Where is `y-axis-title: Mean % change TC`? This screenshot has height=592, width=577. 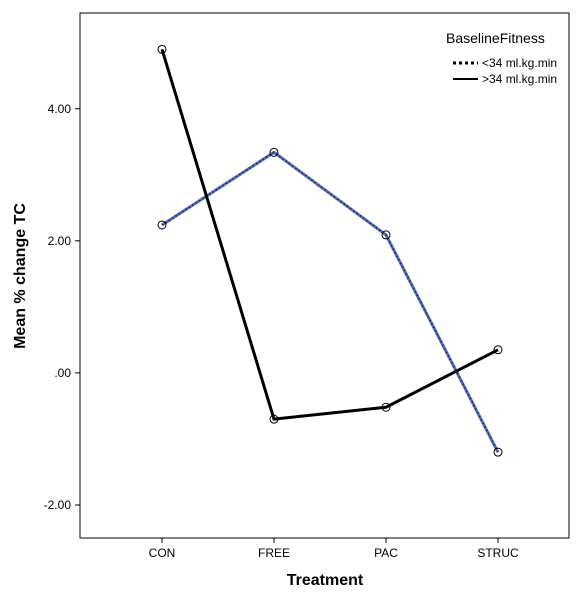 y-axis-title: Mean % change TC is located at coordinates (20, 276).